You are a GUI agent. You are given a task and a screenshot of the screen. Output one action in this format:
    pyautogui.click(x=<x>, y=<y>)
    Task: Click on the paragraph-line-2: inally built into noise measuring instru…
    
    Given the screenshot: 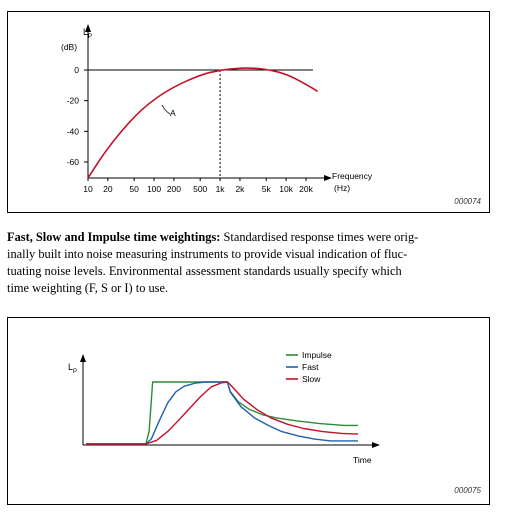 What is the action you would take?
    pyautogui.click(x=207, y=254)
    